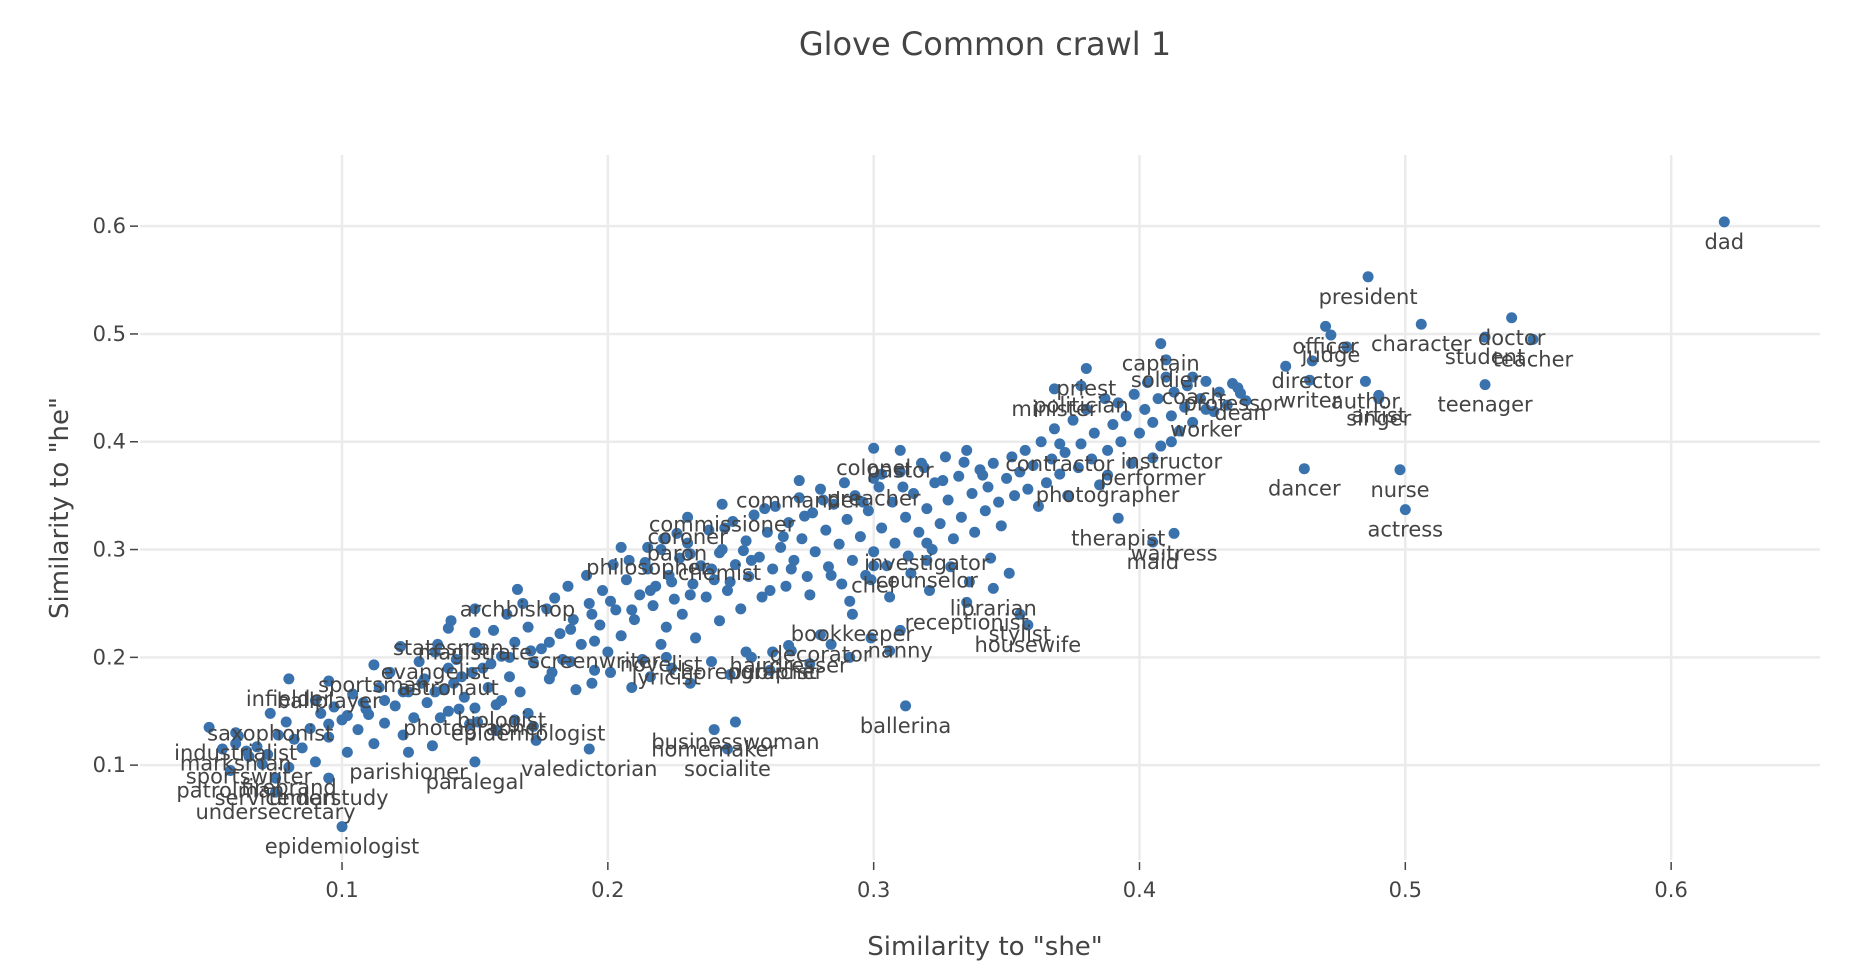  Describe the element at coordinates (1108, 495) in the screenshot. I see `point-label: photographer` at that location.